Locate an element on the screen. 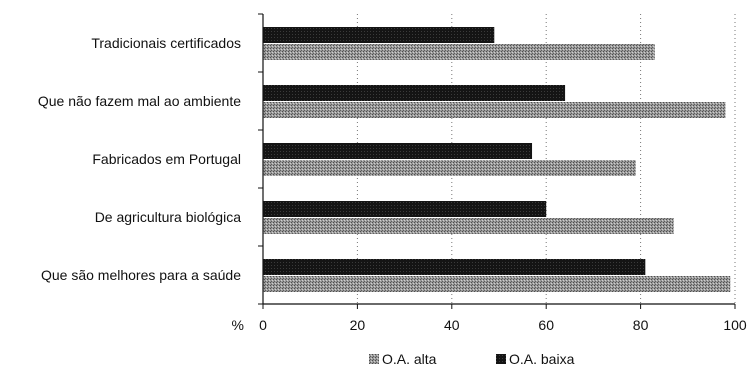  x-tick-label: 60 is located at coordinates (546, 325).